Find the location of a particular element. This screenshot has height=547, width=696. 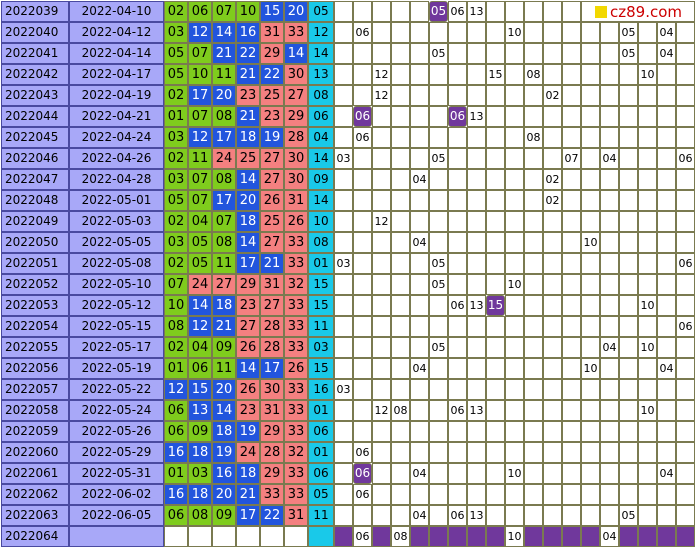

issue-number: 2022047 is located at coordinates (35, 179).